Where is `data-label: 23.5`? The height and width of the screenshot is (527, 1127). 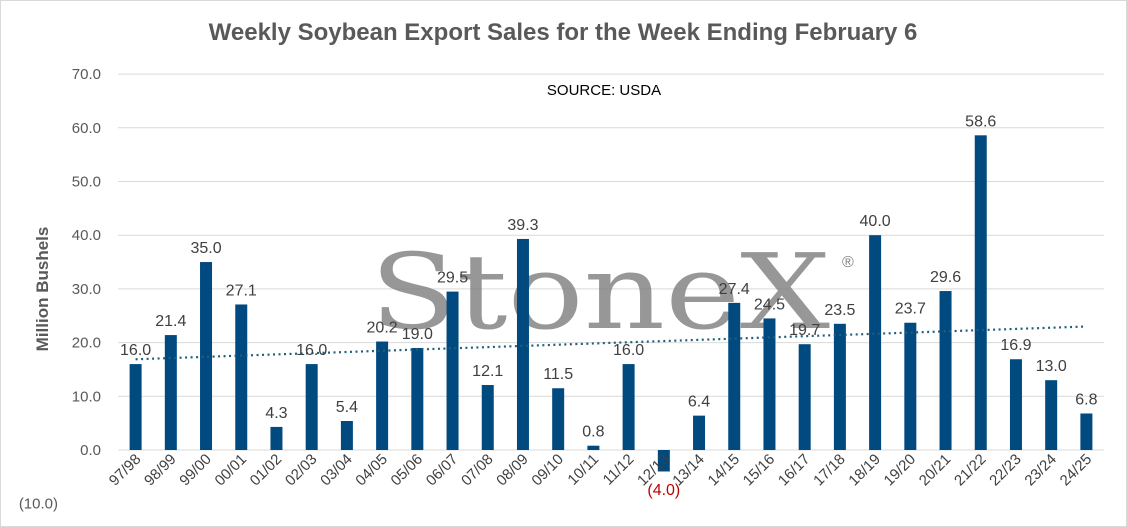
data-label: 23.5 is located at coordinates (839, 310).